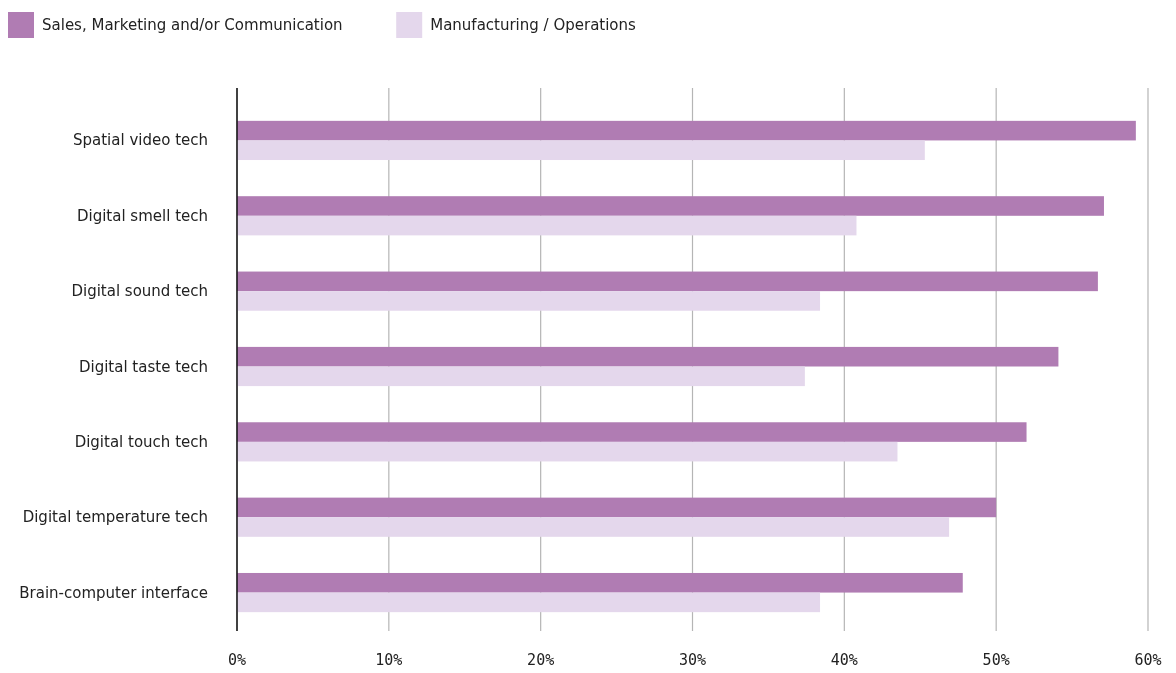 The height and width of the screenshot is (673, 1176). I want to click on legend-label: Sales, Marketing and/or Communication, so click(192, 25).